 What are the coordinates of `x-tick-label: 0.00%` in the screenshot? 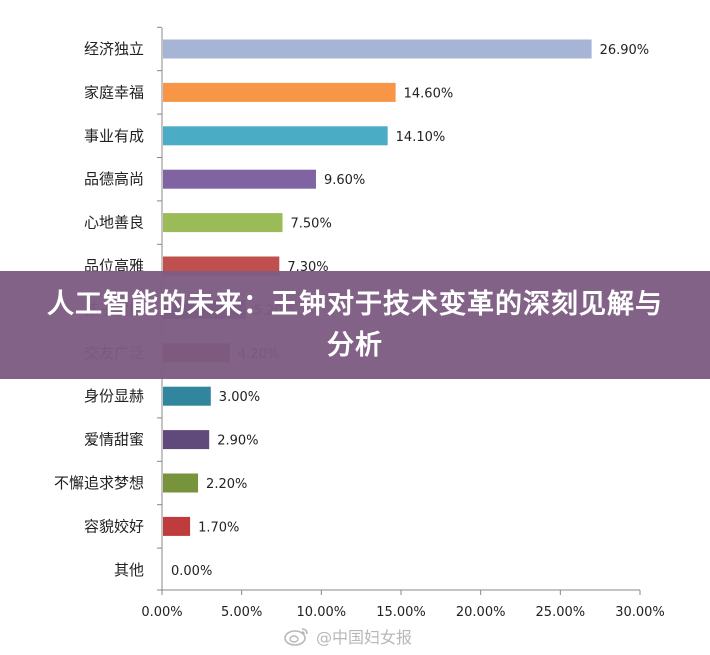 It's located at (161, 612).